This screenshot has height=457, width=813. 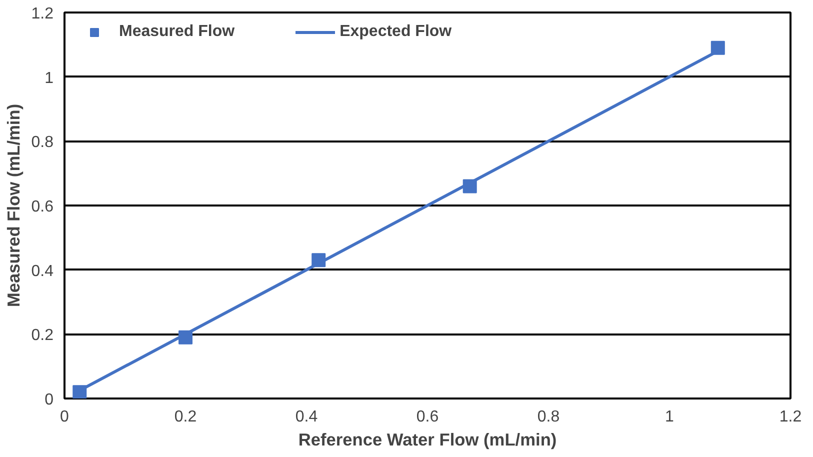 What do you see at coordinates (42, 335) in the screenshot?
I see `y-tick-label: 0.2` at bounding box center [42, 335].